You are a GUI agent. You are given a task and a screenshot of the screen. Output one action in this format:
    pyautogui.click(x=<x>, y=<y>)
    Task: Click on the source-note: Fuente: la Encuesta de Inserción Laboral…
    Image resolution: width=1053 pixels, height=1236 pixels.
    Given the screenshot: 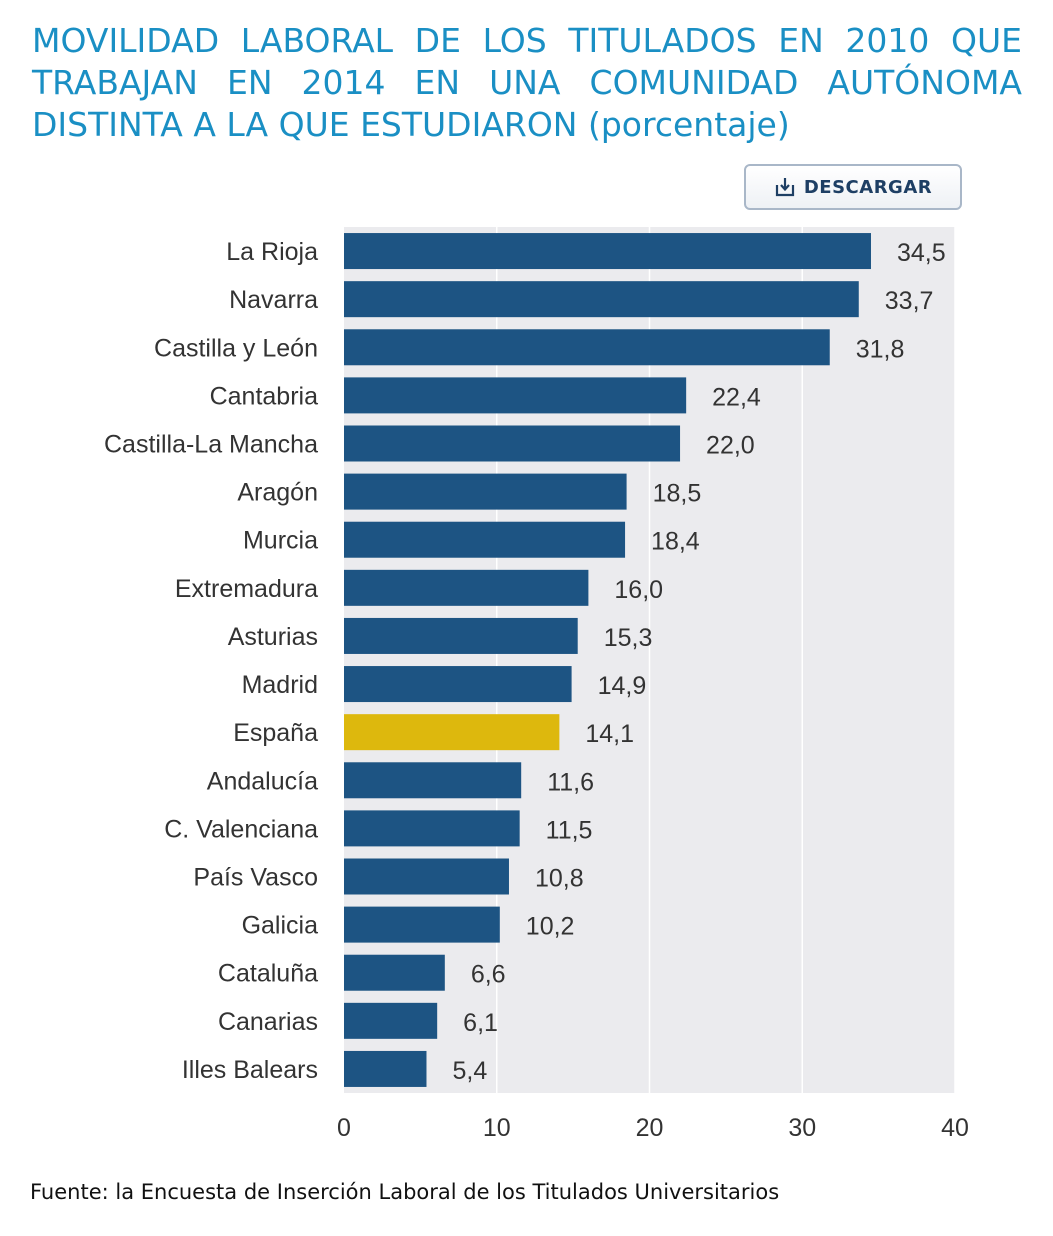 What is the action you would take?
    pyautogui.click(x=405, y=1192)
    